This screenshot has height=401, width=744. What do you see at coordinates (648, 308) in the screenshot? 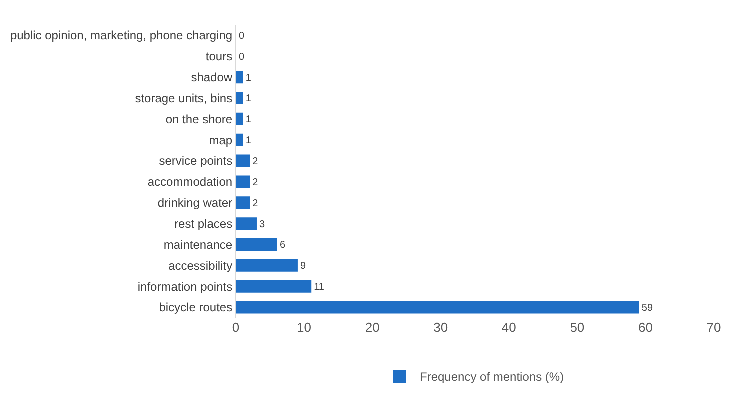
I see `data-label: 59` at bounding box center [648, 308].